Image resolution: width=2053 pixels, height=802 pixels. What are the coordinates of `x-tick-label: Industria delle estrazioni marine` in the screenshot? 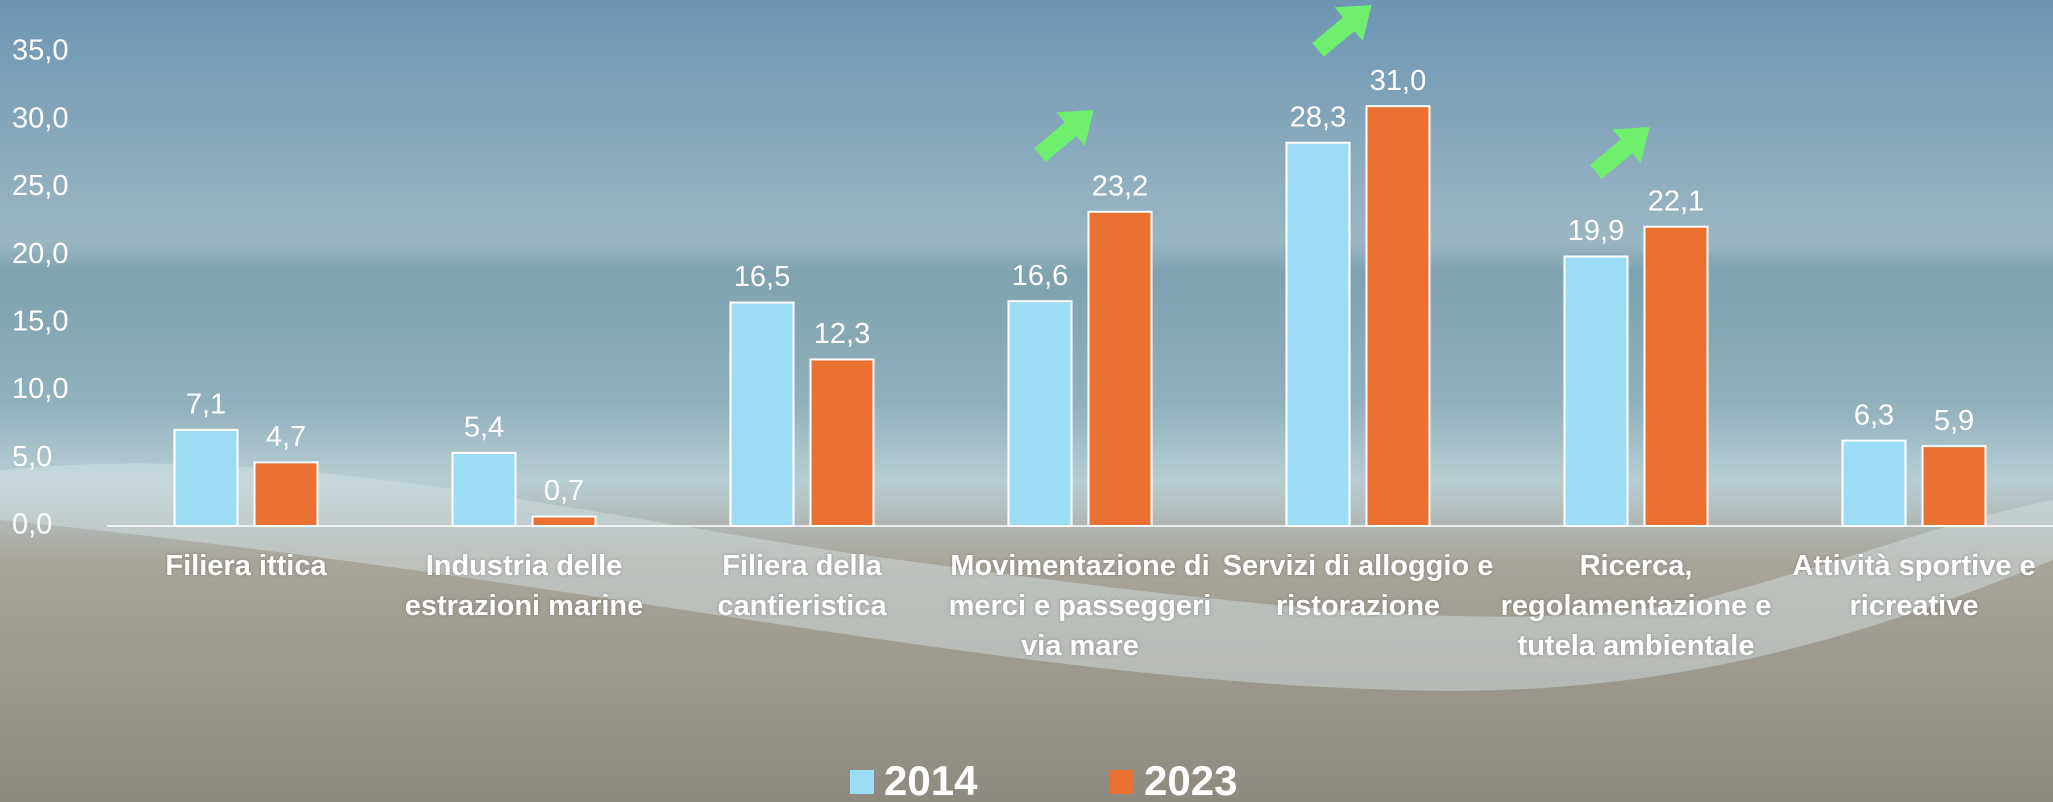 It's located at (524, 586).